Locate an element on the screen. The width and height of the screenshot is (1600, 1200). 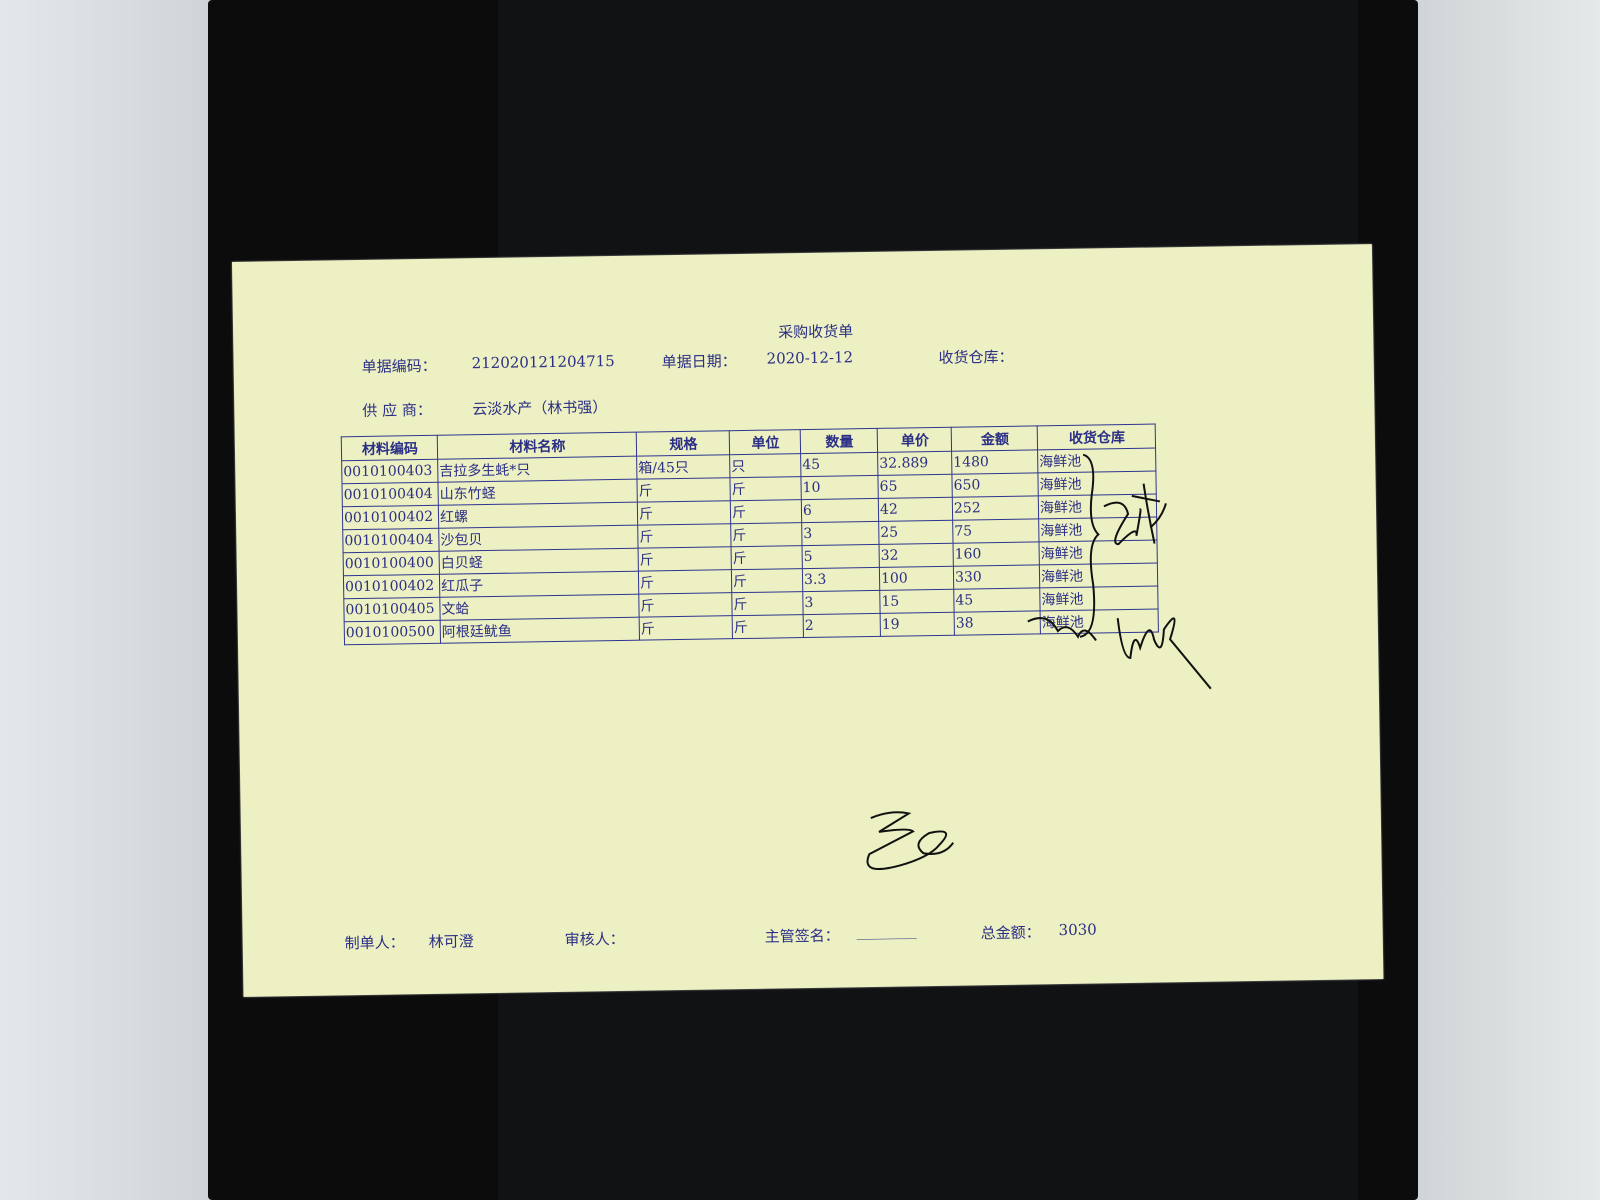
table-cell: 0010100500 is located at coordinates (392, 632).